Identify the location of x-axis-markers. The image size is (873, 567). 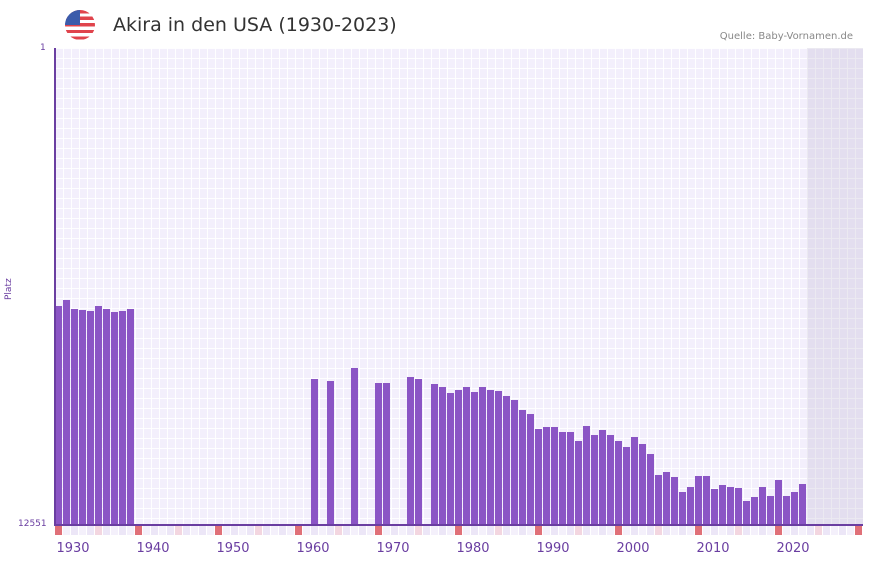
(459, 530).